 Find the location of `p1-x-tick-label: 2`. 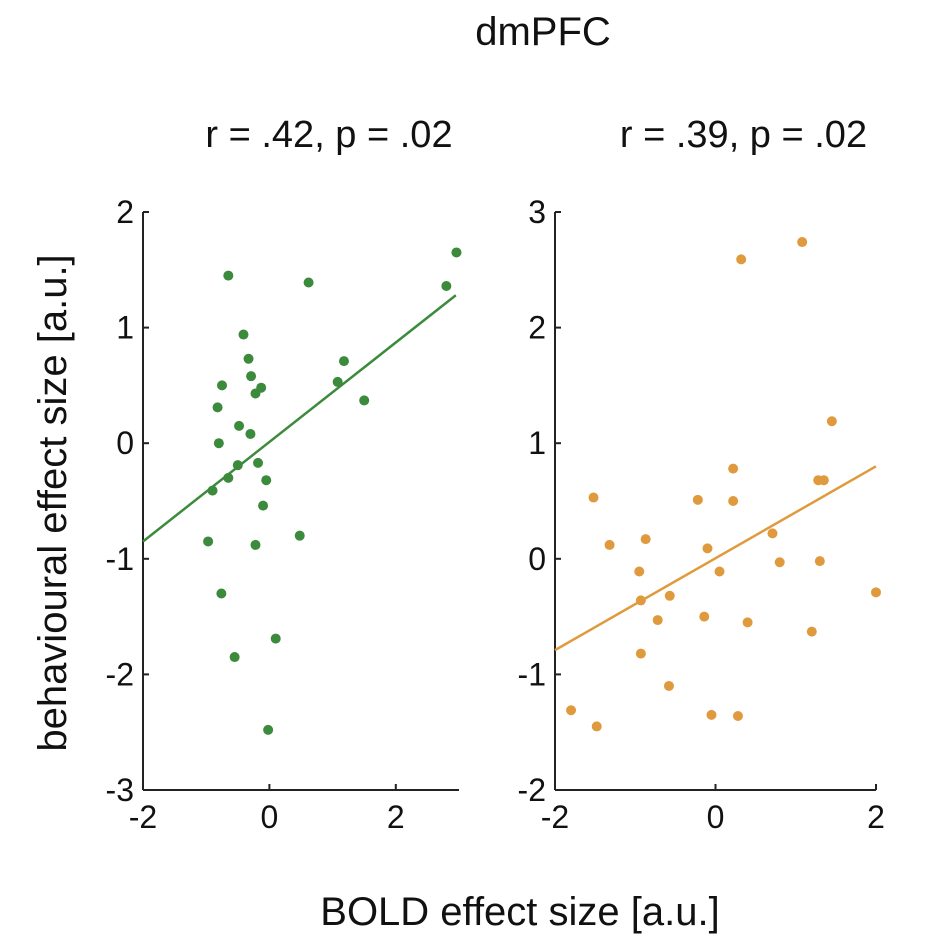

p1-x-tick-label: 2 is located at coordinates (876, 817).